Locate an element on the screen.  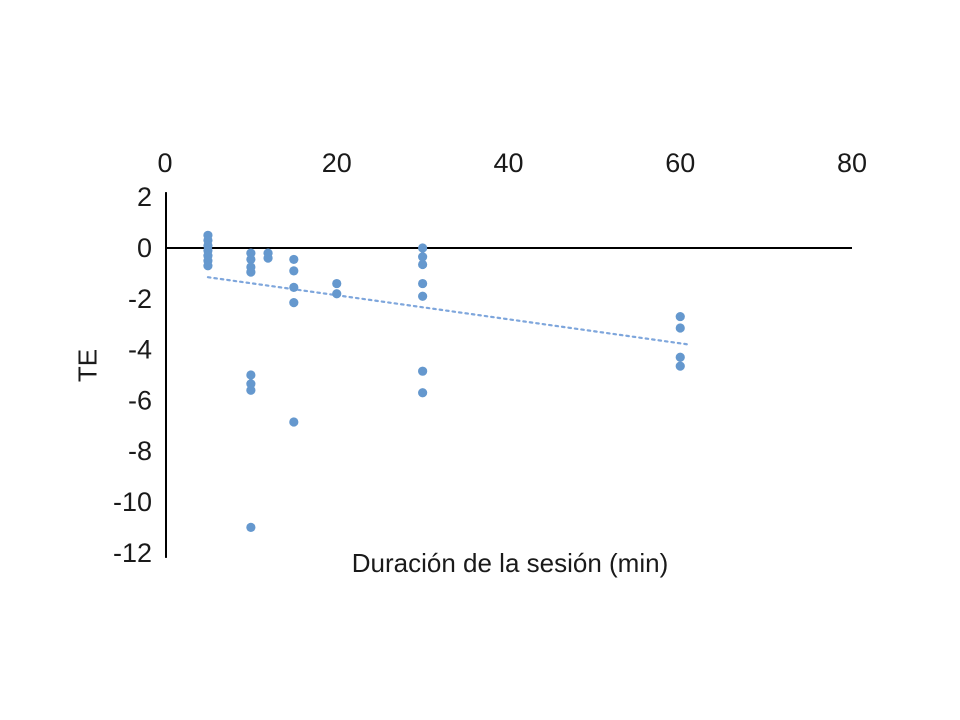
y-tick-label: -6 is located at coordinates (140, 400).